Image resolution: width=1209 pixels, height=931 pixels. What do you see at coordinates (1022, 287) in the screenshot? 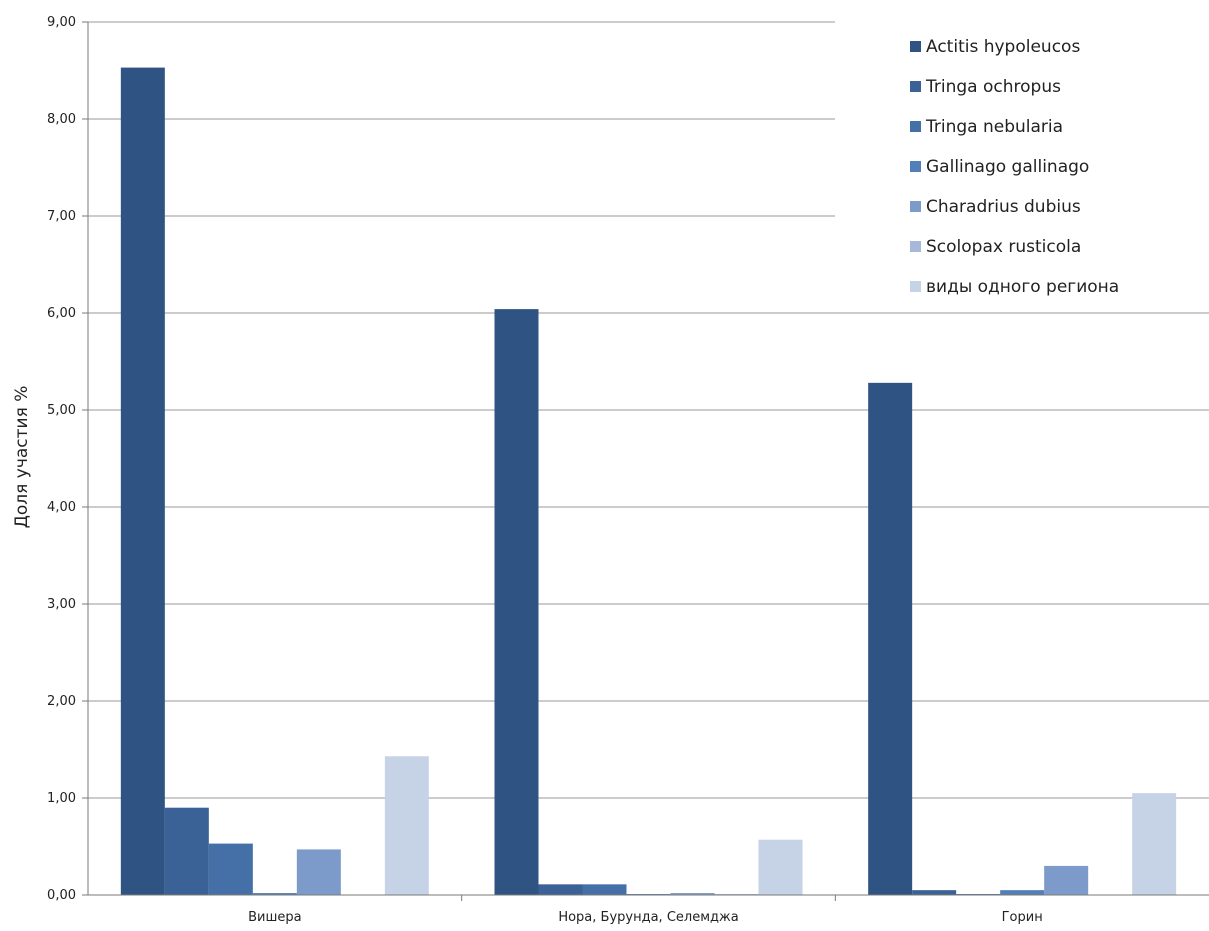
I see `legend-label: виды одного региона` at bounding box center [1022, 287].